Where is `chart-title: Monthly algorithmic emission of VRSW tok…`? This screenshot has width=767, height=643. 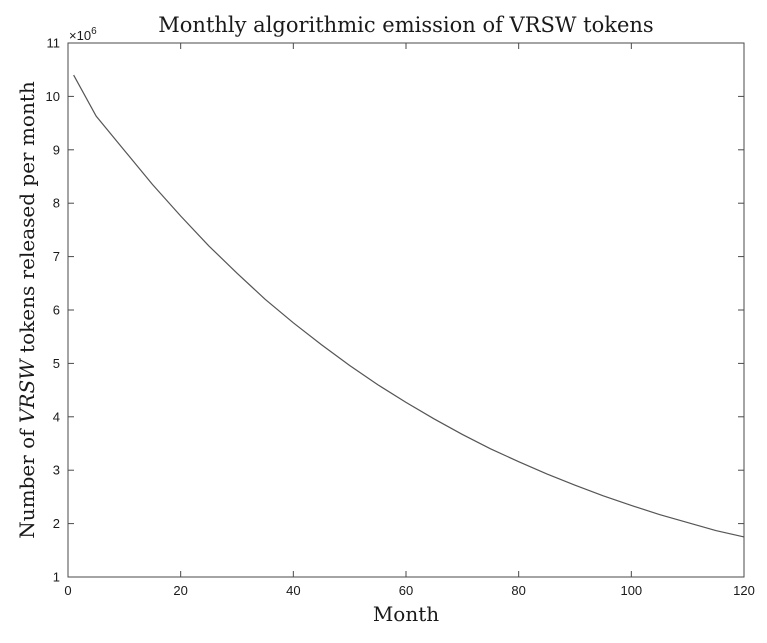 chart-title: Monthly algorithmic emission of VRSW tok… is located at coordinates (405, 25).